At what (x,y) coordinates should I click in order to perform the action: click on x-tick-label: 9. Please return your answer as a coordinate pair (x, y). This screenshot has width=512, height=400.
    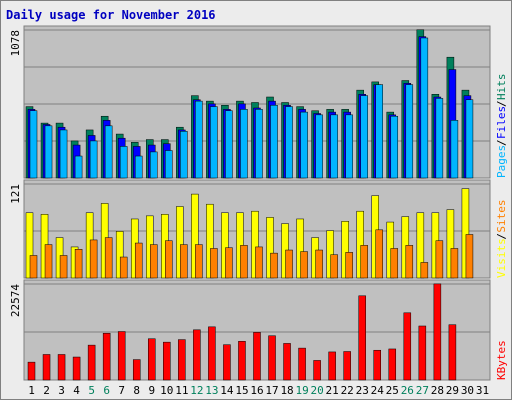
    Looking at the image, I should click on (151, 390).